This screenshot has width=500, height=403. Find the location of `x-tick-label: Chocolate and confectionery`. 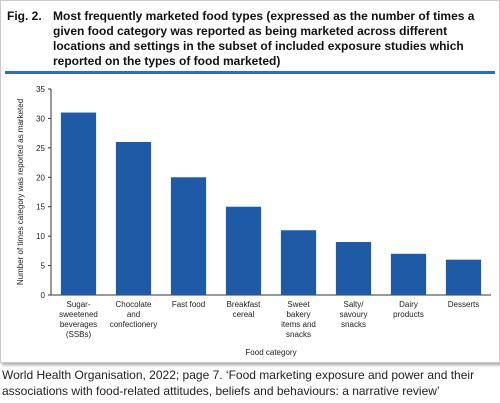

x-tick-label: Chocolate and confectionery is located at coordinates (134, 314).